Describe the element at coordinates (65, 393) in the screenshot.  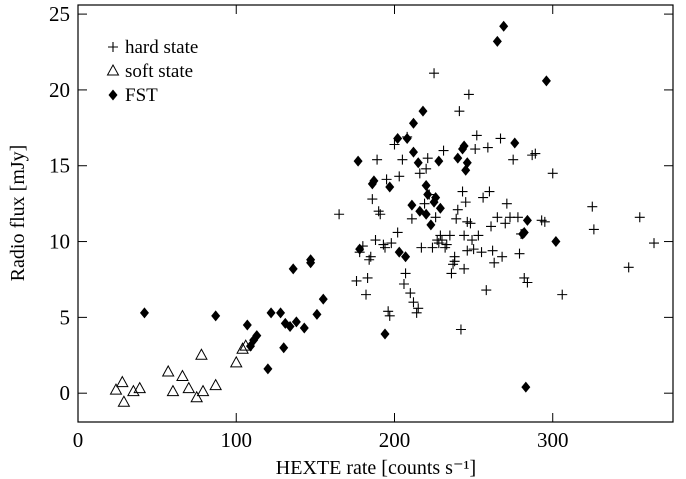
I see `y-tick-label: 0` at that location.